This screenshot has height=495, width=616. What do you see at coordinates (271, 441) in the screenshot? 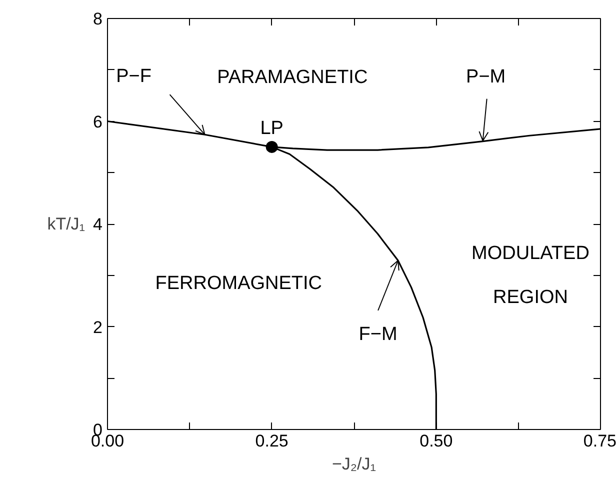
I see `x-tick-label: 0.25` at bounding box center [271, 441].